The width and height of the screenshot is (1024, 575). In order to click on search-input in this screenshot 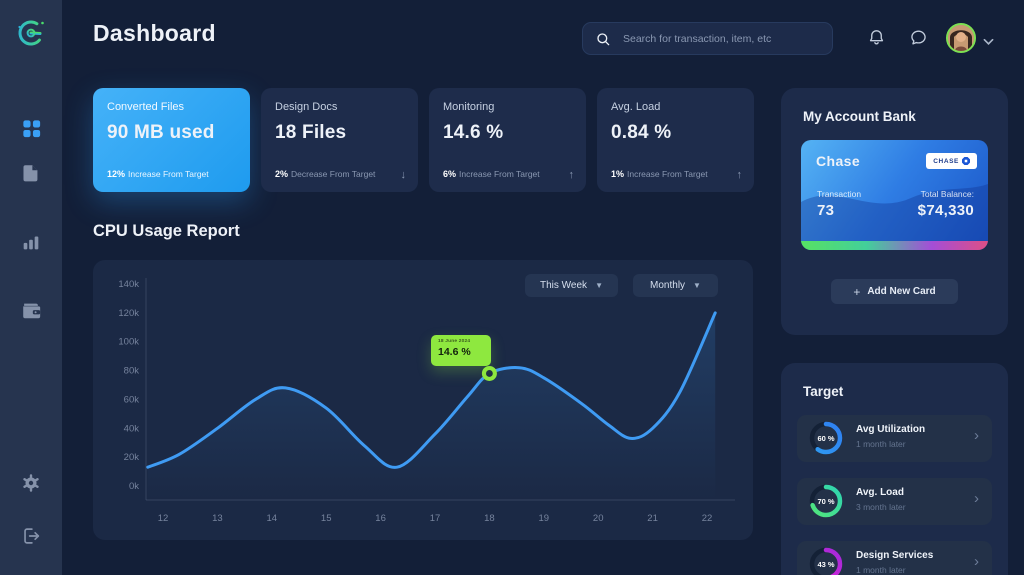, I will do `click(720, 38)`.